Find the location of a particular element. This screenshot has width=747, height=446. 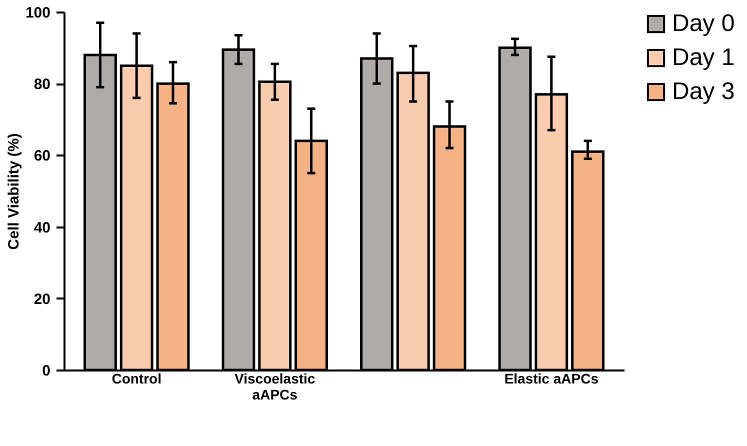

y-tick-label: 20 is located at coordinates (42, 299).